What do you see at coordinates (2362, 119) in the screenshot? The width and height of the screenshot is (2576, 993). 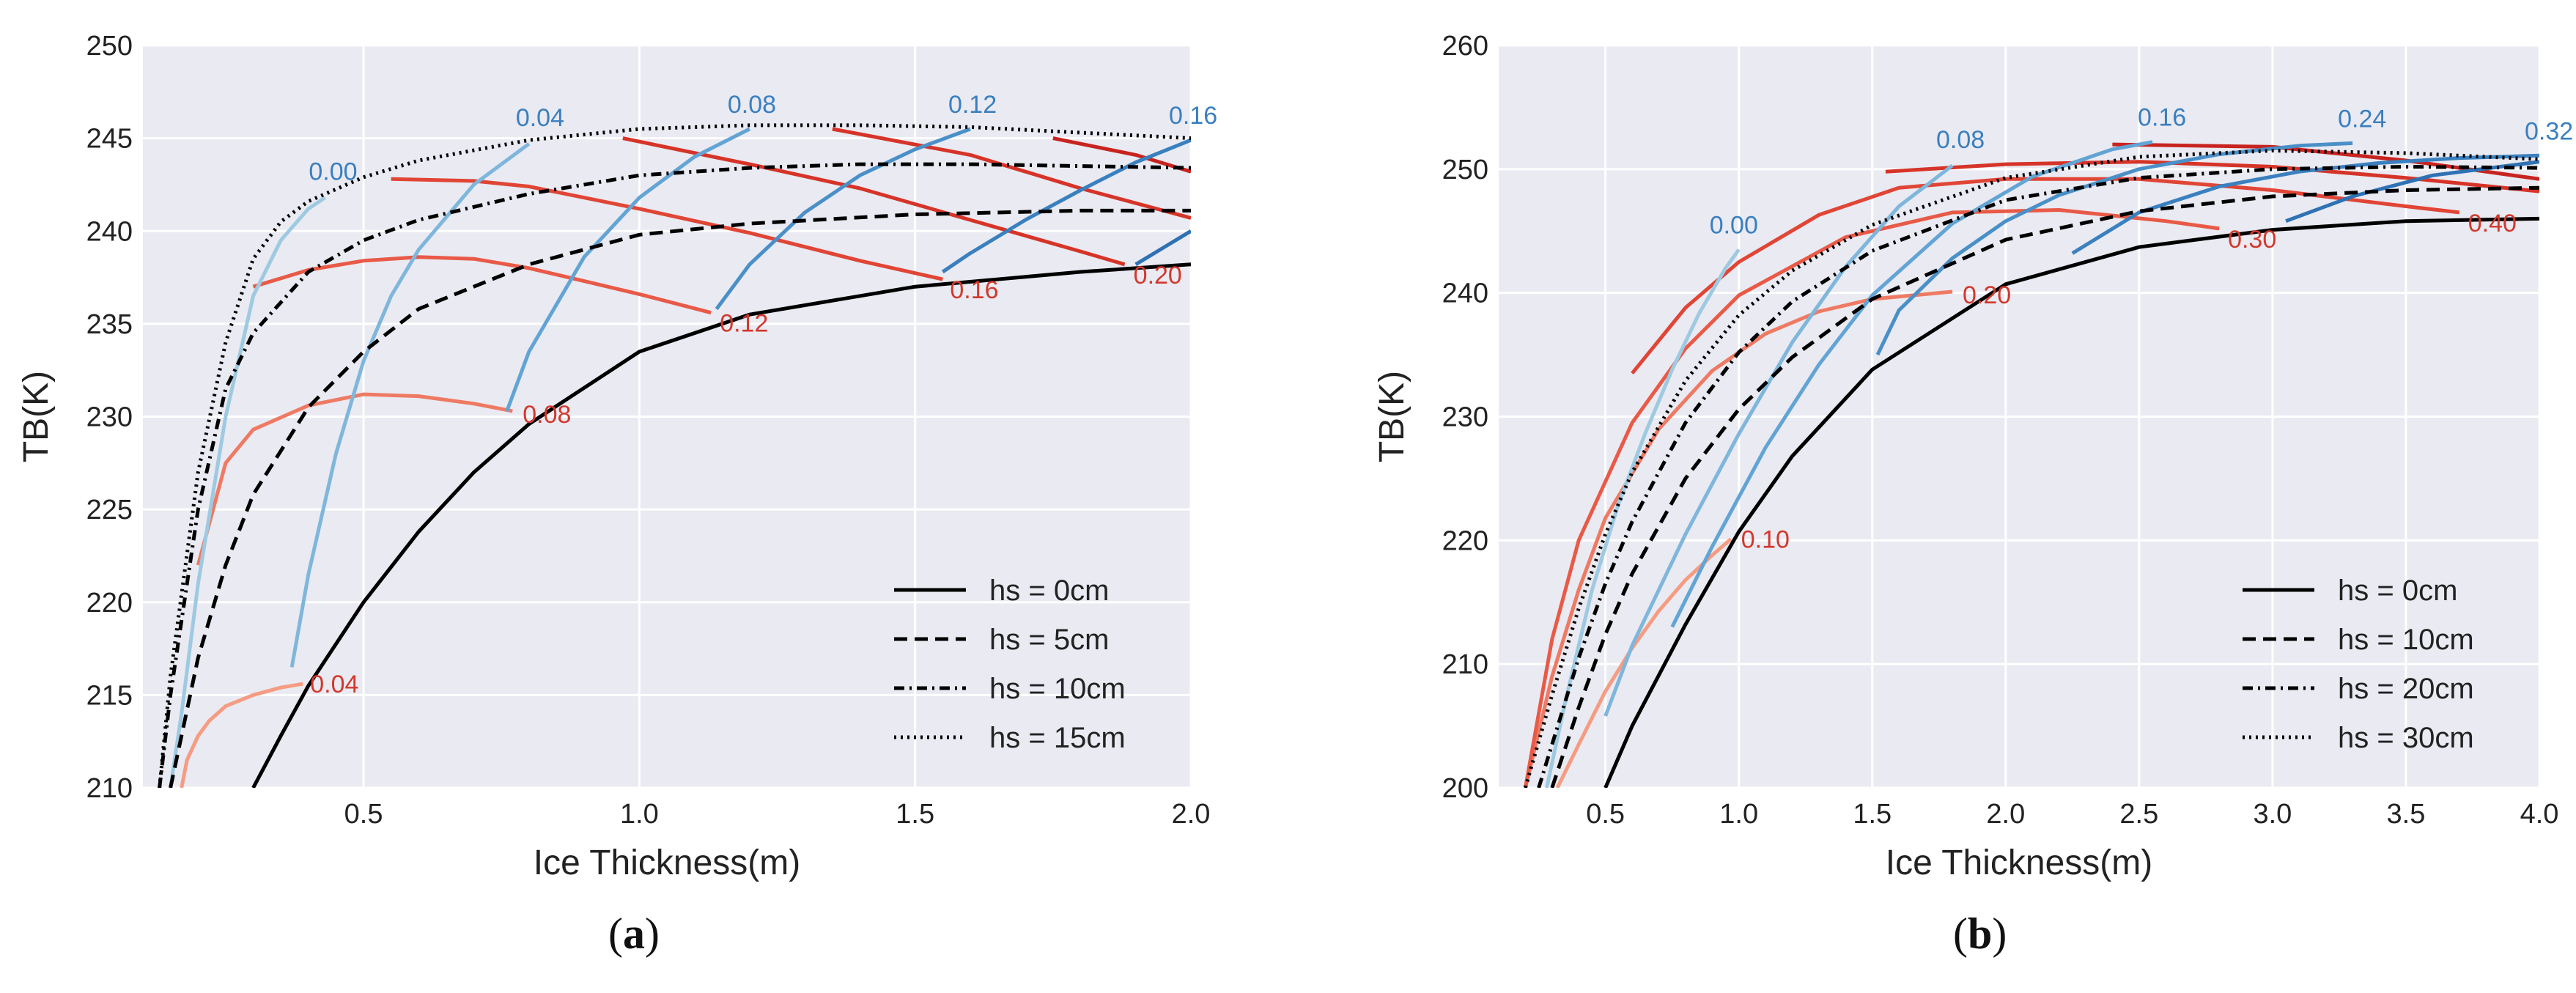 I see `ice-salinity-label: 0.24` at bounding box center [2362, 119].